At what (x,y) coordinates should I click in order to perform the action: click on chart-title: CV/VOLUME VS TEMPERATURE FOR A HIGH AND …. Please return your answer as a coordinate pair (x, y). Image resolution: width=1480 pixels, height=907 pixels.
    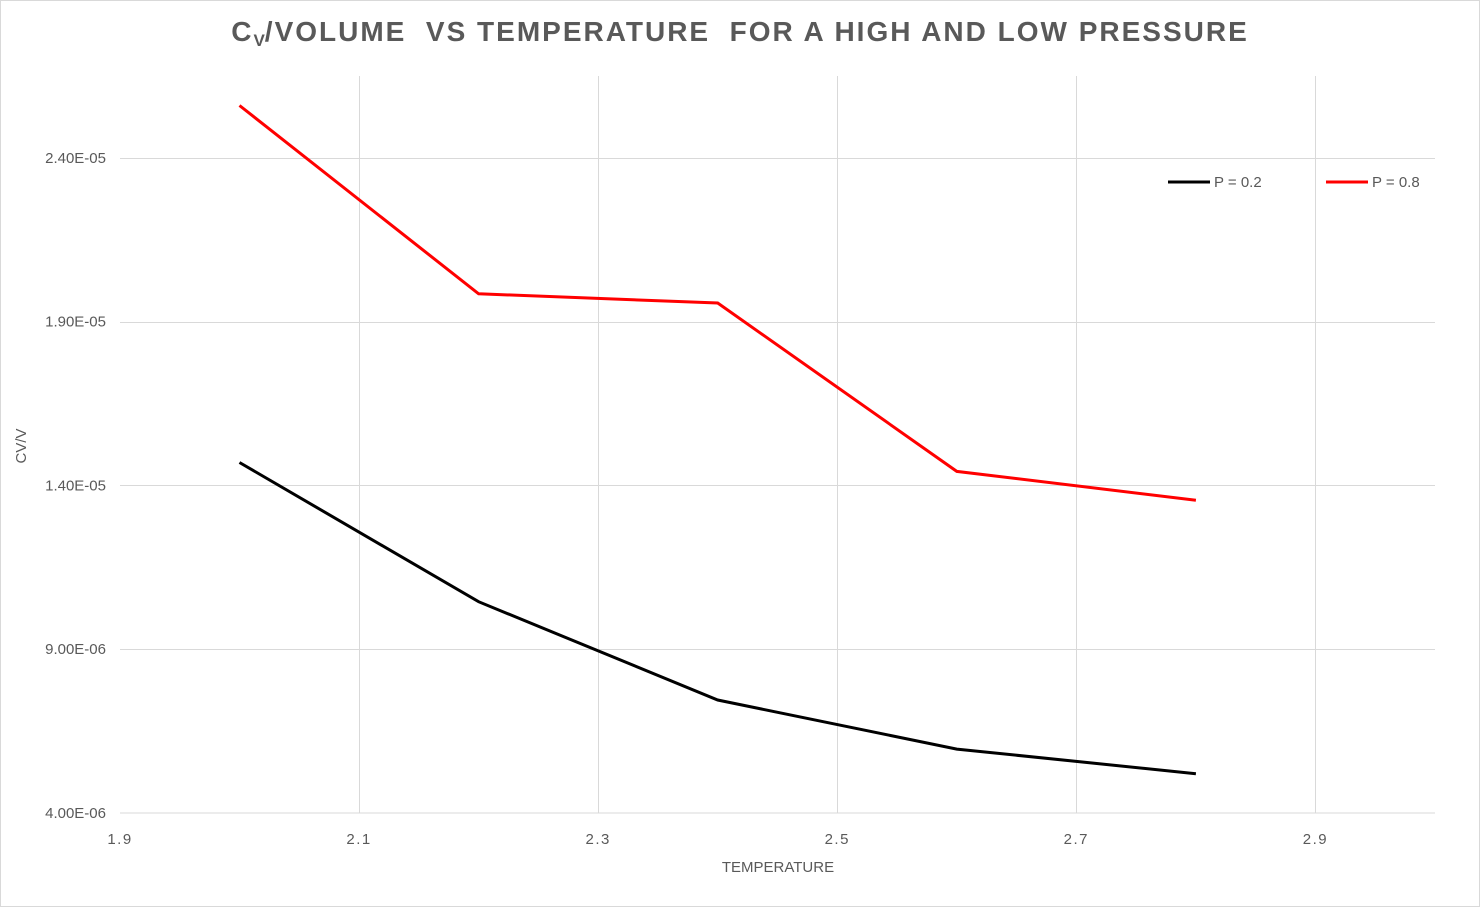
    Looking at the image, I should click on (740, 33).